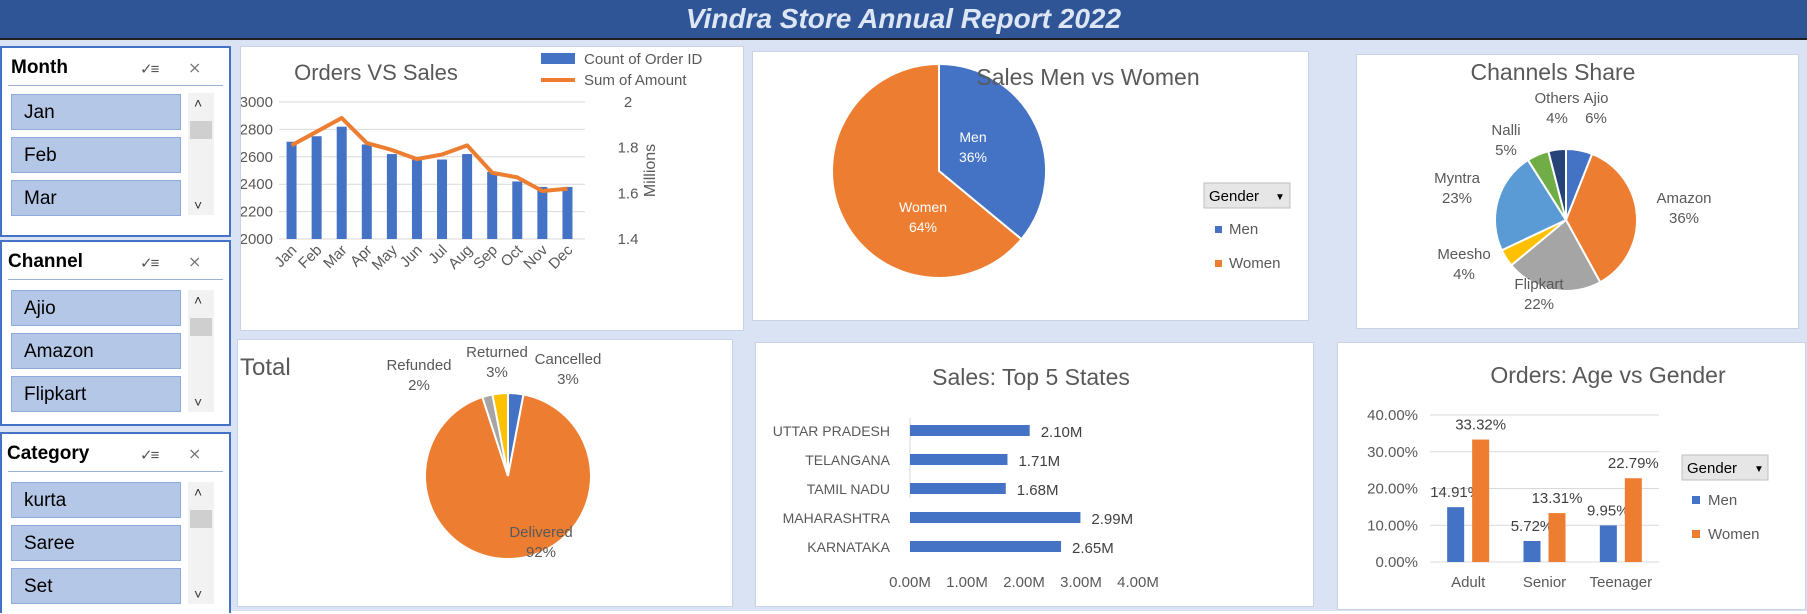  I want to click on y2-tick-label: 1.4, so click(628, 239).